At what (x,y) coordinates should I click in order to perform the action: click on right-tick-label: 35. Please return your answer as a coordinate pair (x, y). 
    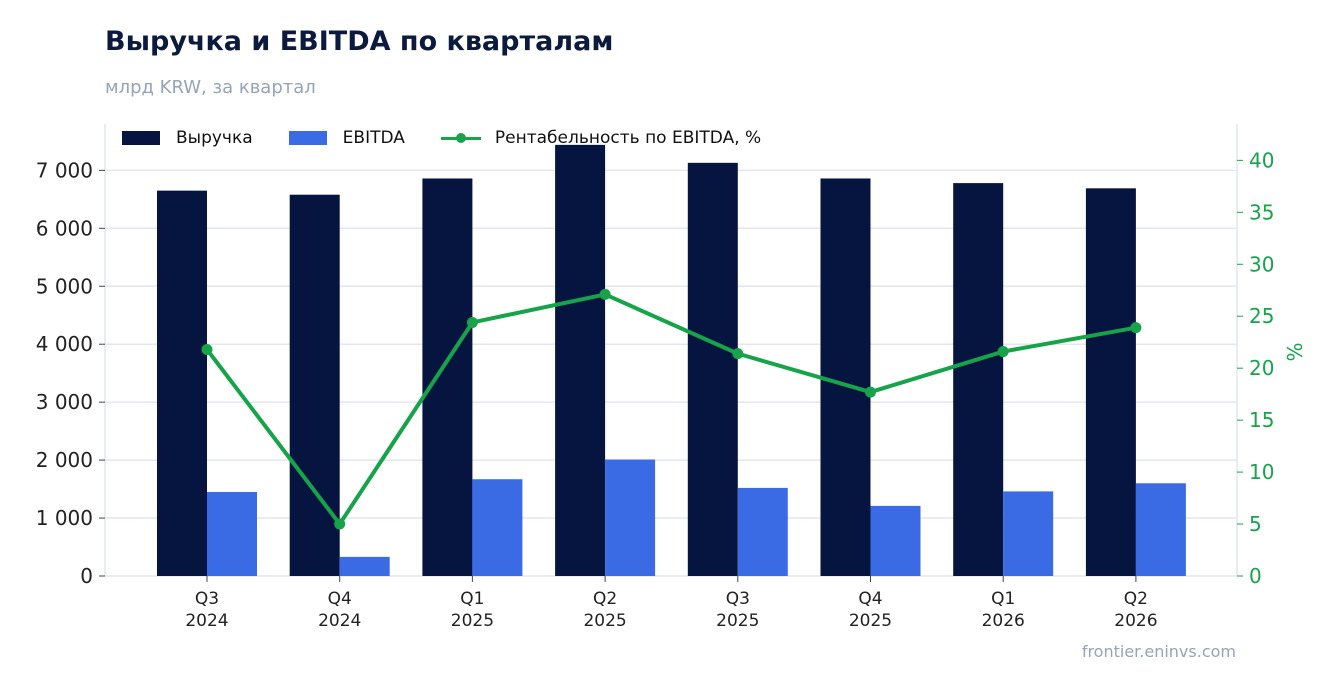
    Looking at the image, I should click on (1261, 212).